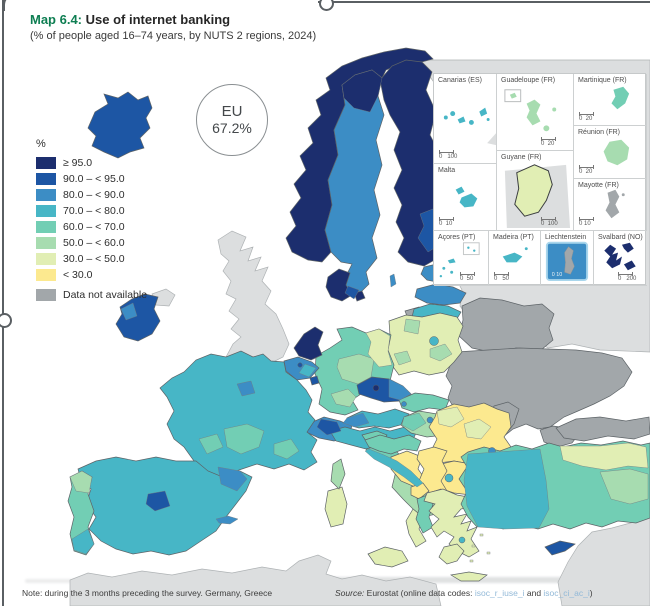  What do you see at coordinates (412, 326) in the screenshot?
I see `region-poland-northwest` at bounding box center [412, 326].